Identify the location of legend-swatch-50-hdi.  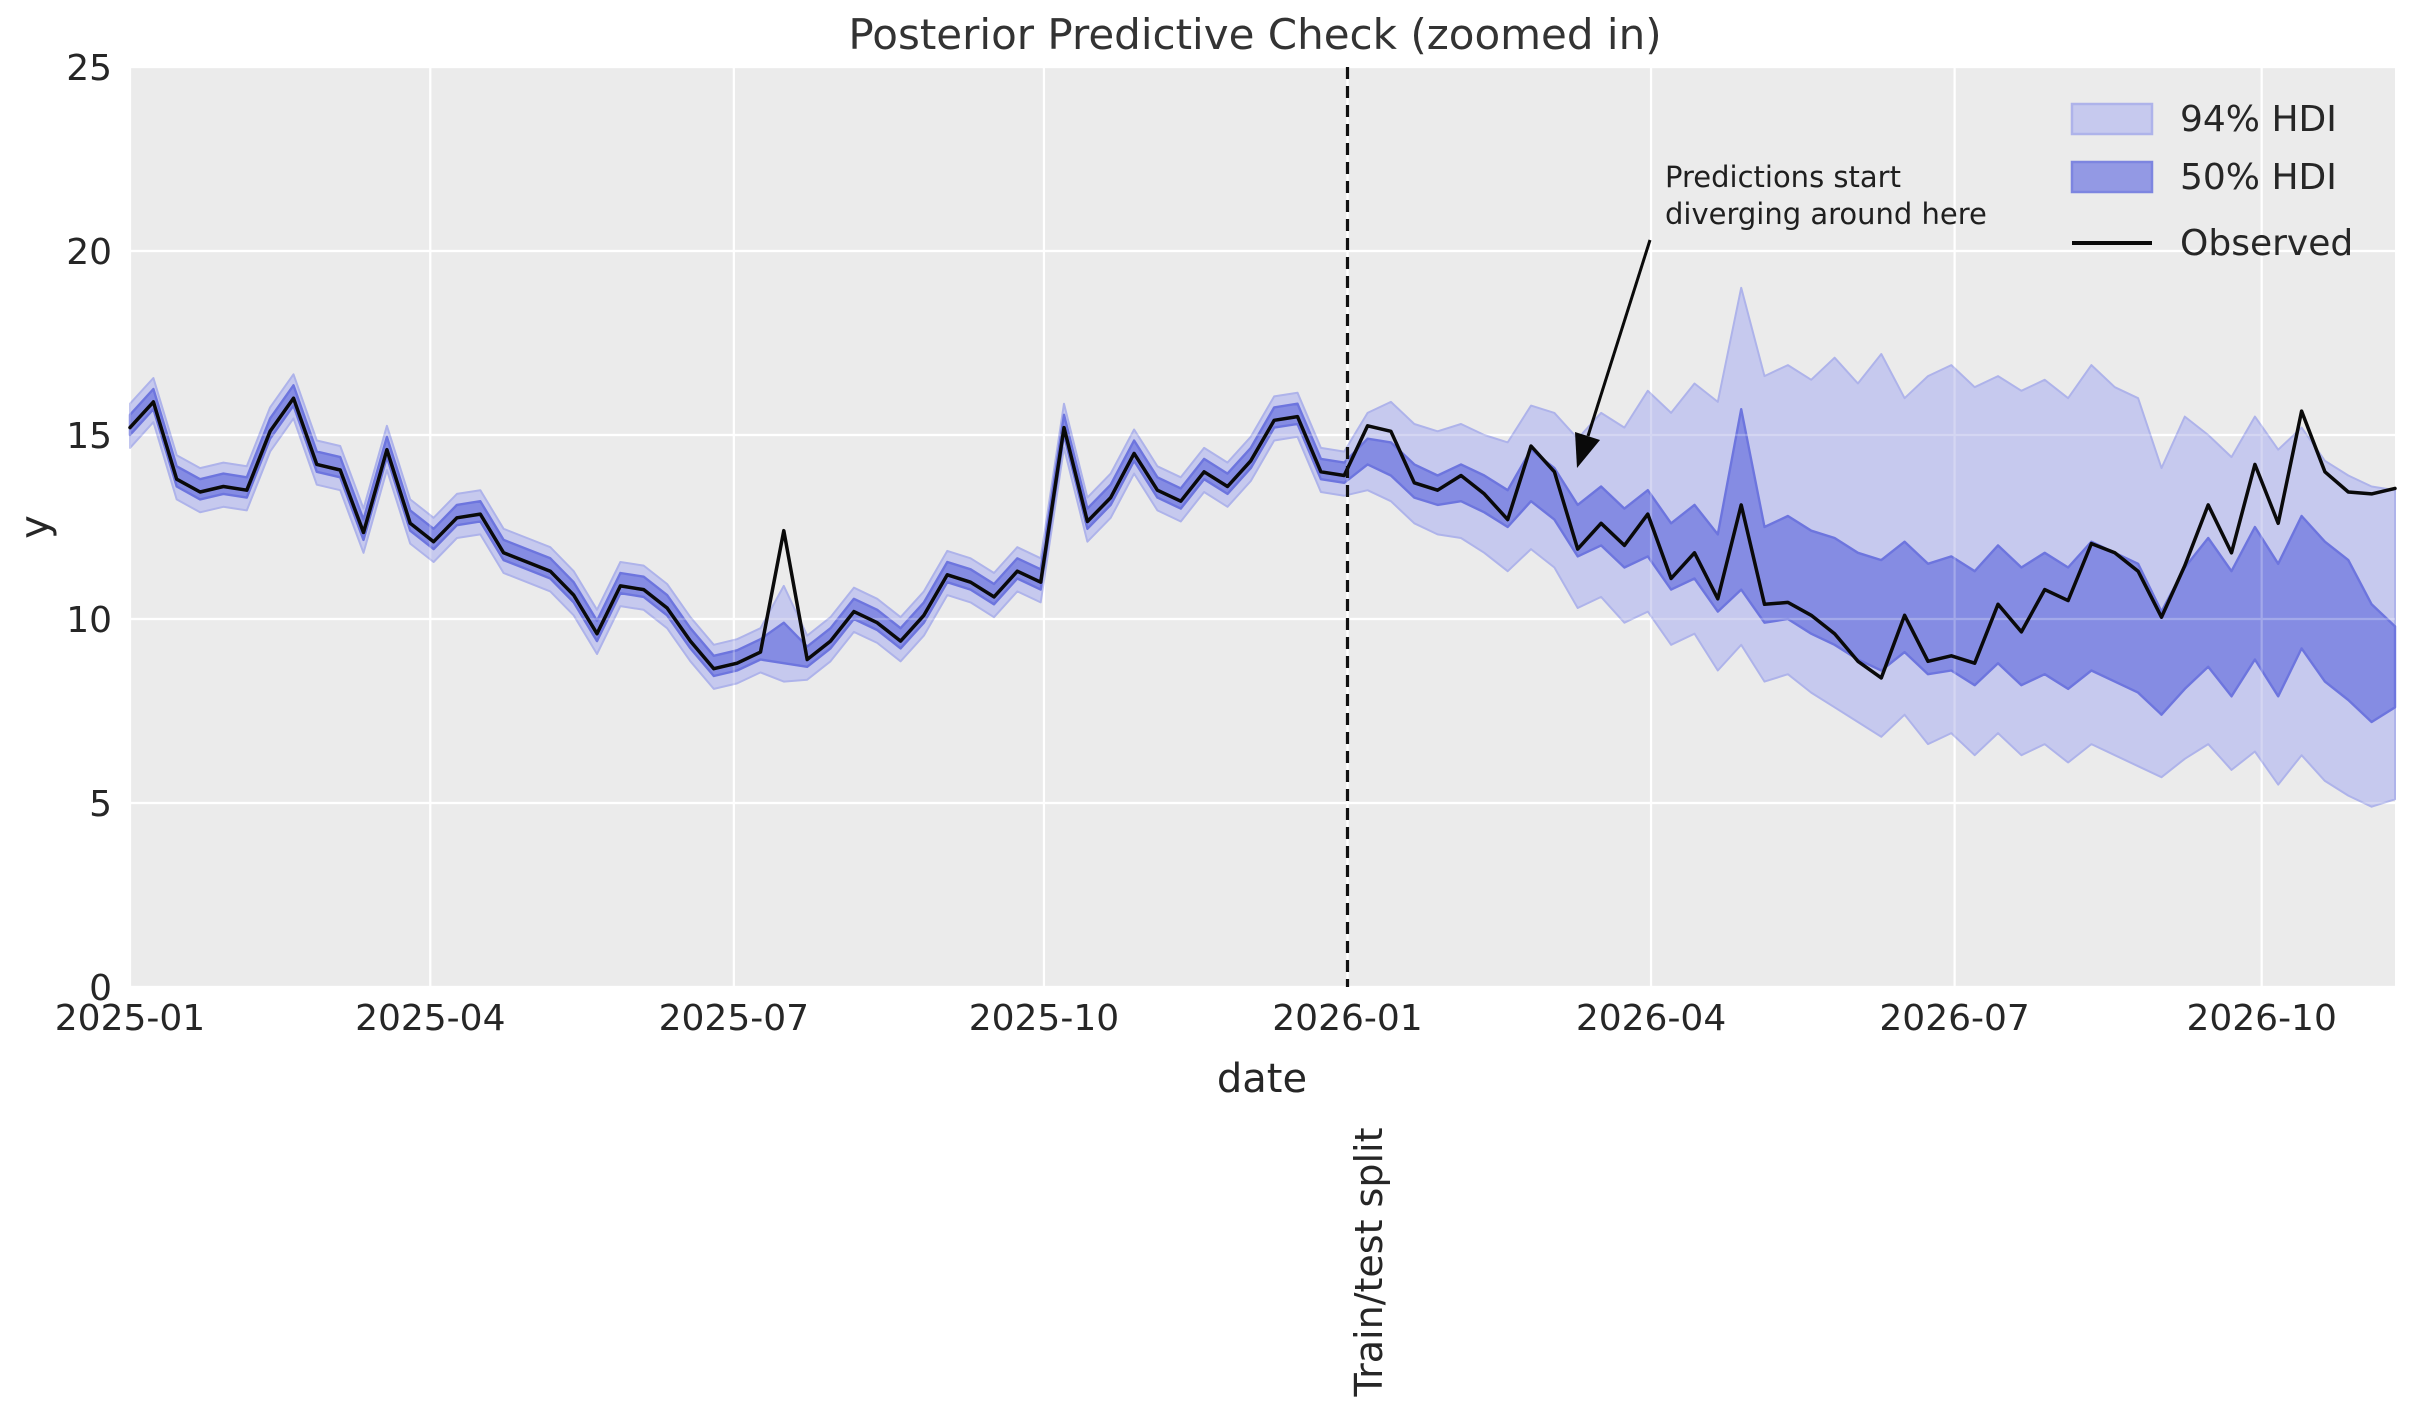
(2112, 177).